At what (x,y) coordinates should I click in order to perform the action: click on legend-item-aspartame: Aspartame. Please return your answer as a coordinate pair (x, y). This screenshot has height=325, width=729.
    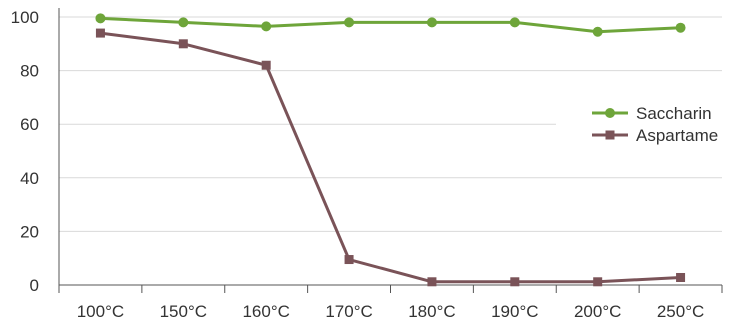
    Looking at the image, I should click on (655, 135).